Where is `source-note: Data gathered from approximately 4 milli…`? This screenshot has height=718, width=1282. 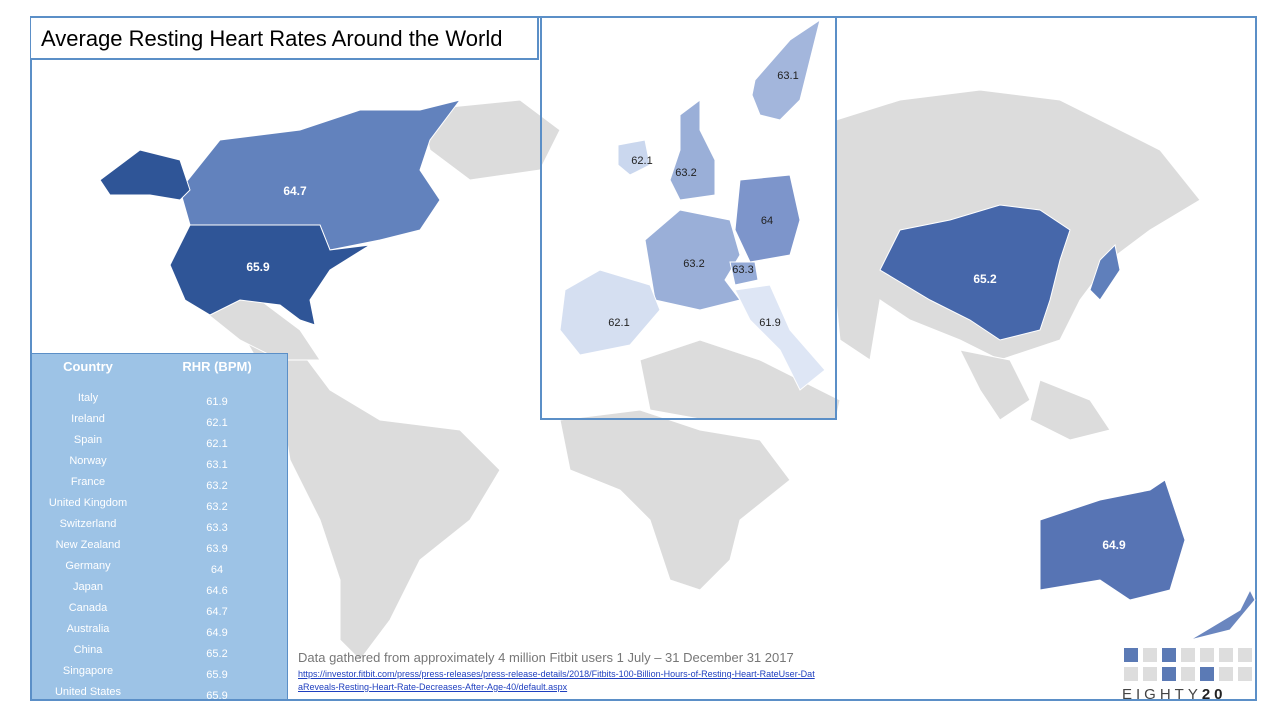
source-note: Data gathered from approximately 4 milli… is located at coordinates (546, 657).